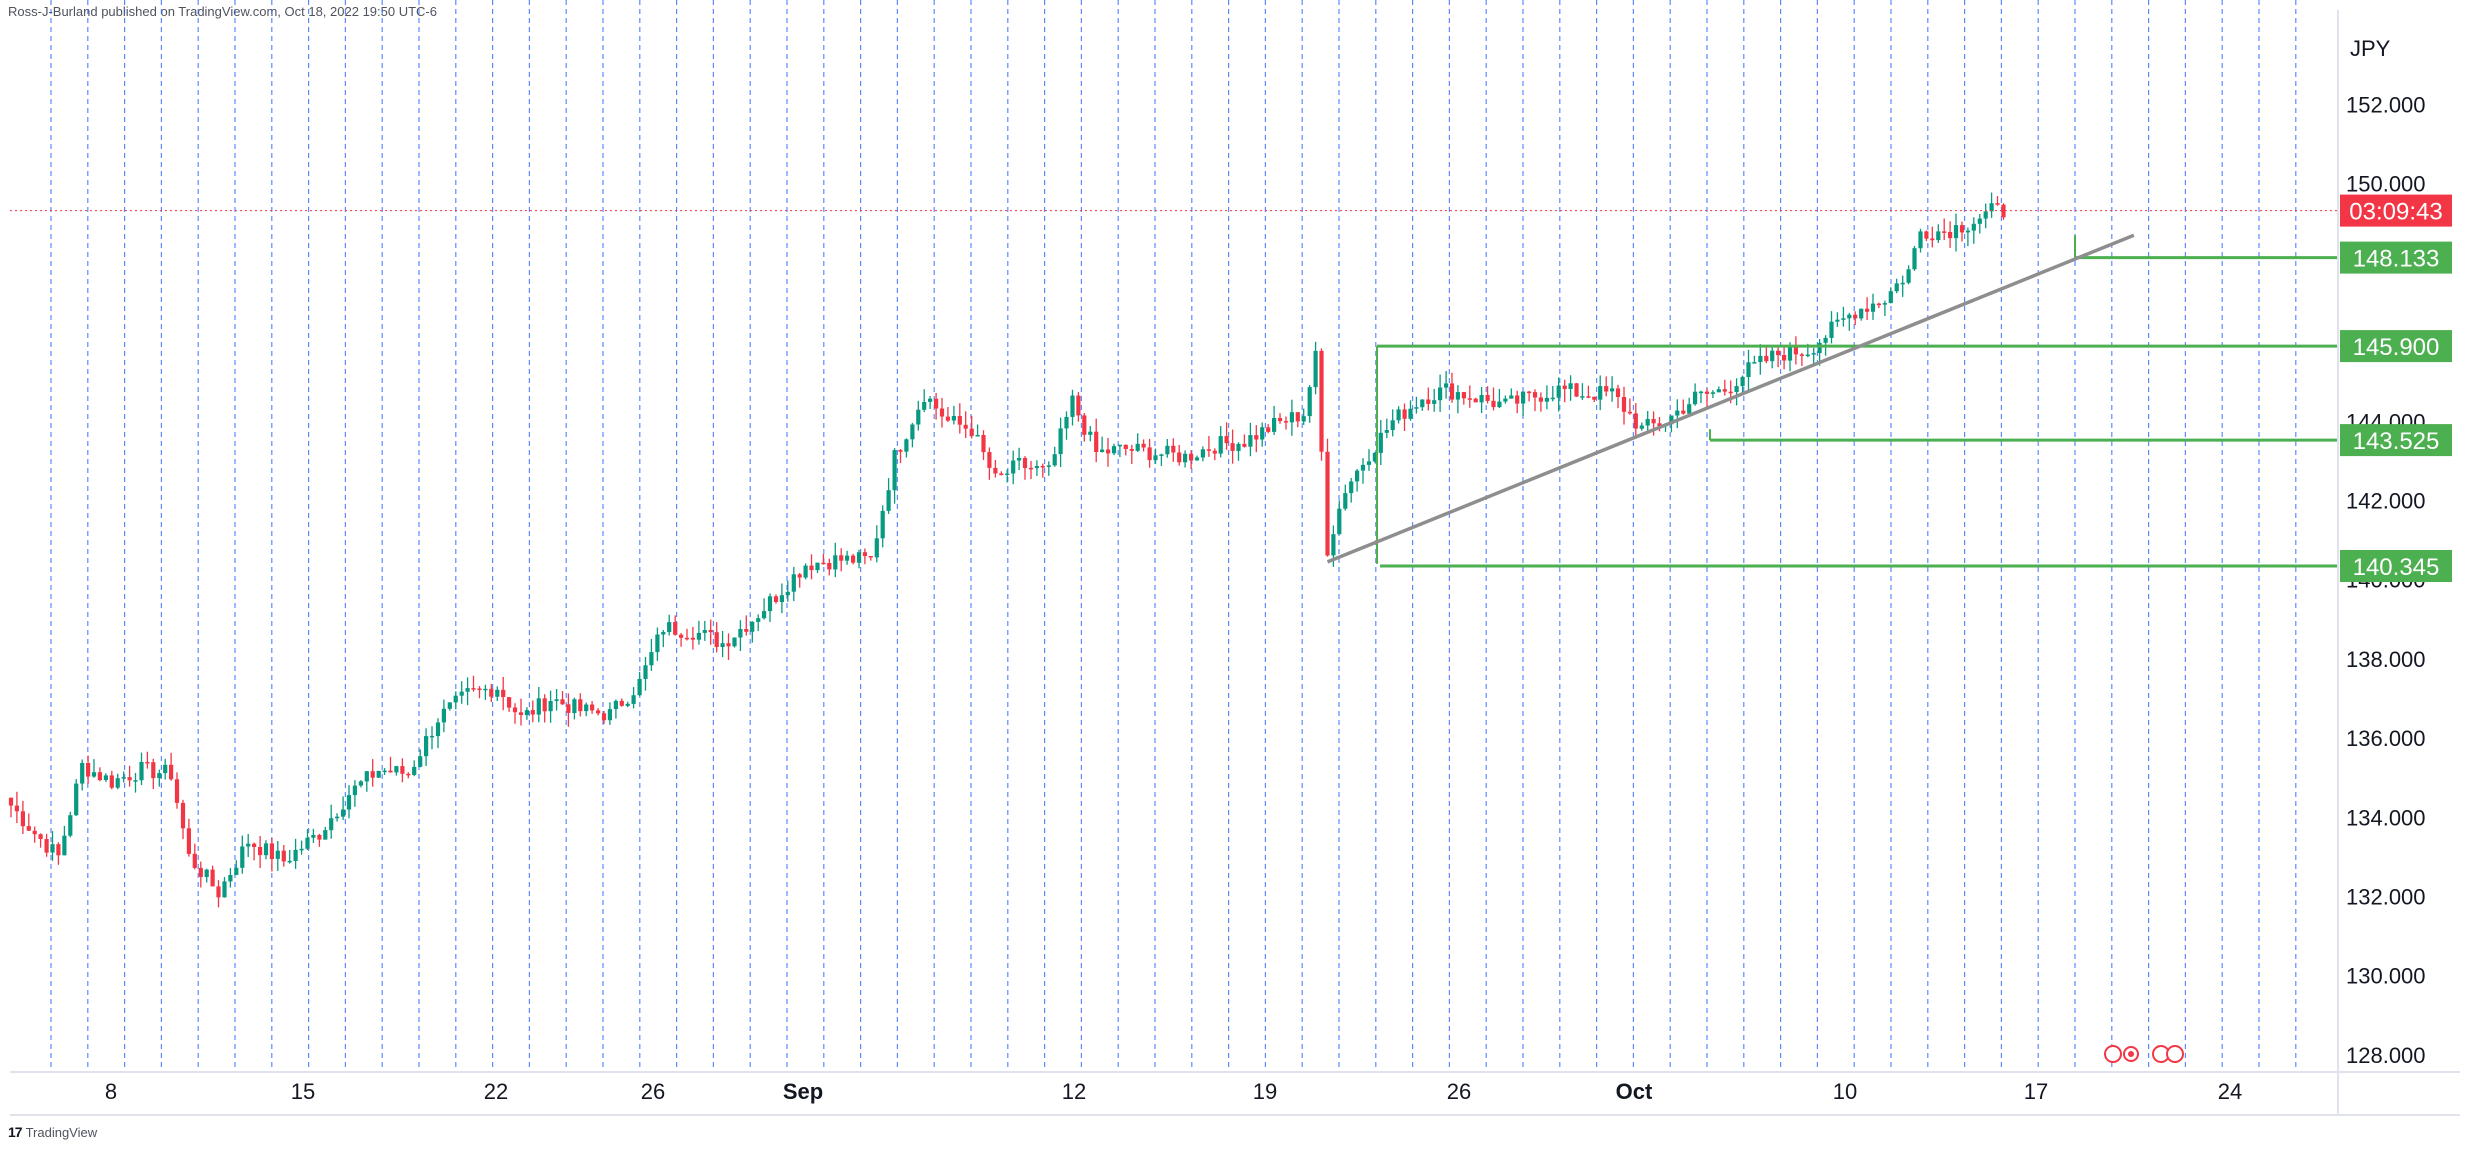  Describe the element at coordinates (2396, 257) in the screenshot. I see `level-price-badge-bg` at that location.